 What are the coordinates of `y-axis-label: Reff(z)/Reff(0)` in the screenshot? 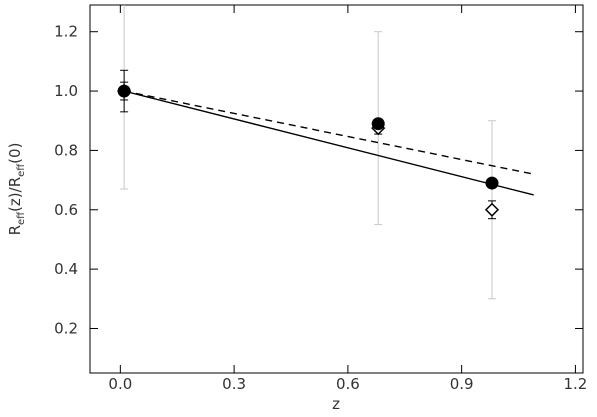 It's located at (16, 189).